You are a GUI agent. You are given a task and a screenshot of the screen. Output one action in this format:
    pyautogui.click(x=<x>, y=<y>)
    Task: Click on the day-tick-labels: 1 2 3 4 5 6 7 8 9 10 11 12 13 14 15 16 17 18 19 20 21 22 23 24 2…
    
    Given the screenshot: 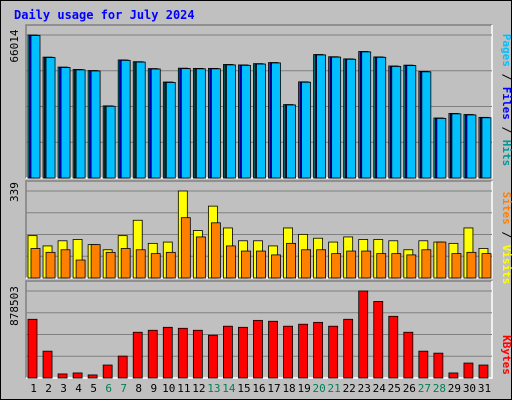 What is the action you would take?
    pyautogui.click(x=260, y=388)
    